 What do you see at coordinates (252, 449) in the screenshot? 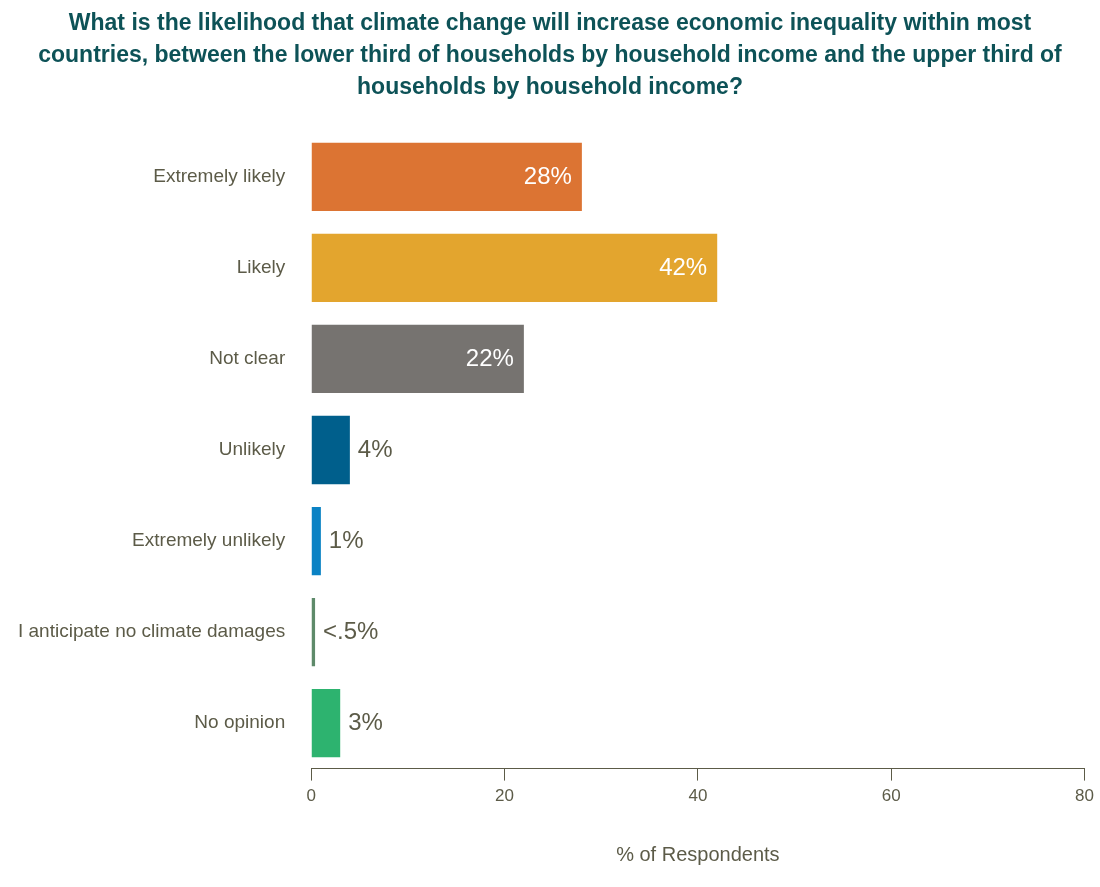
I see `y-tick-label: Unlikely` at bounding box center [252, 449].